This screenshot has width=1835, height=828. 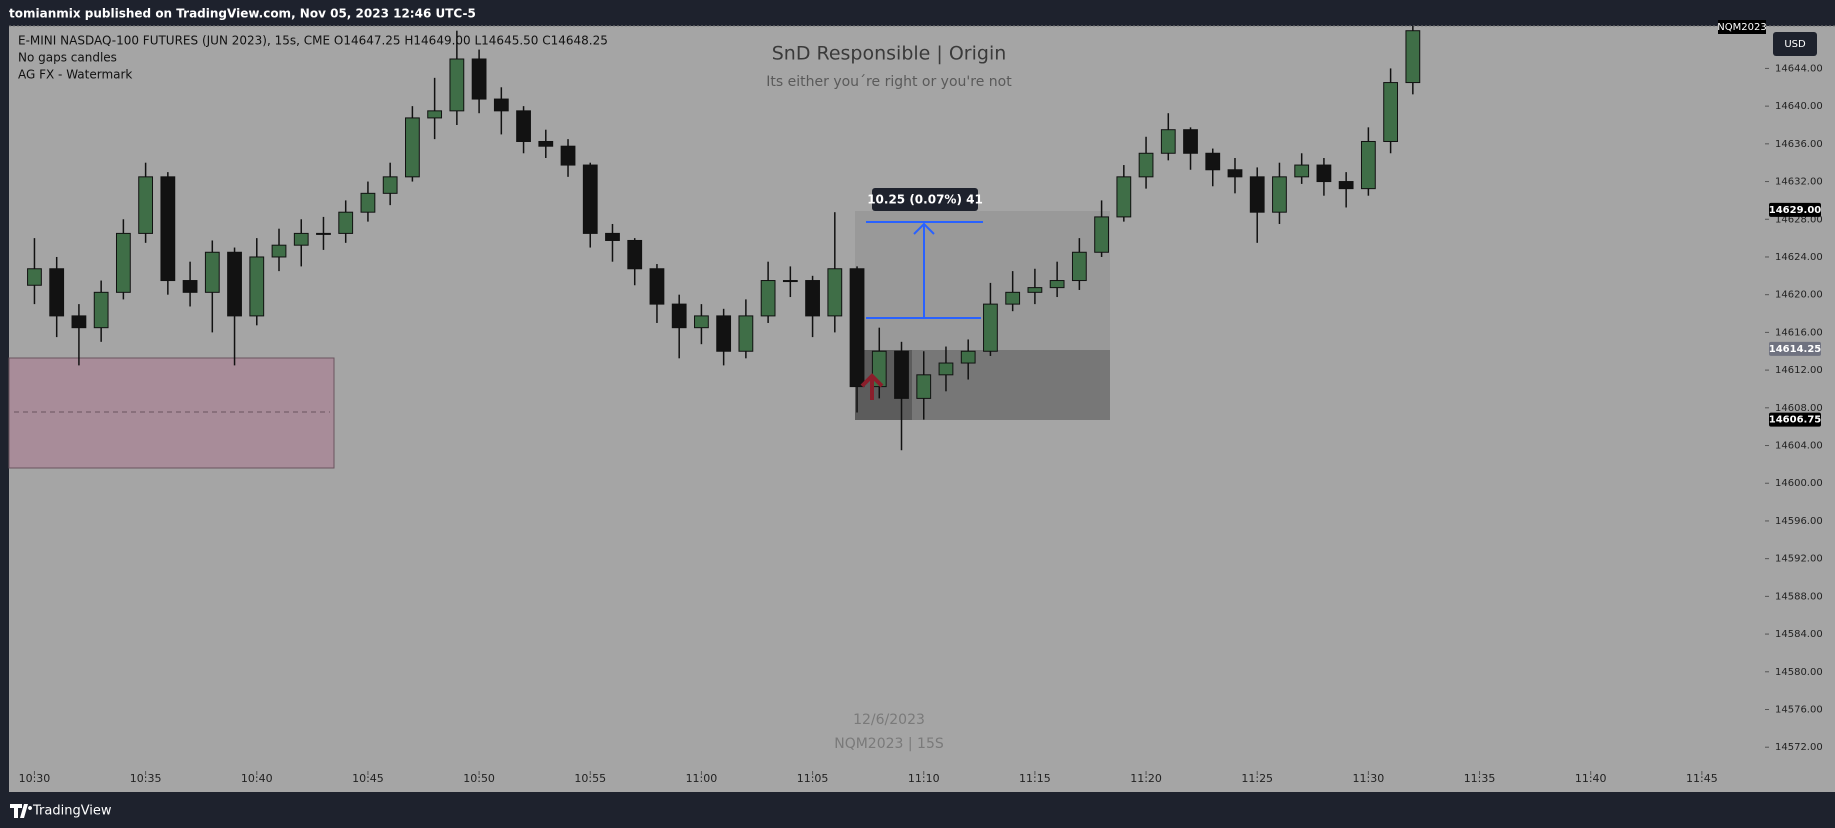 What do you see at coordinates (889, 54) in the screenshot?
I see `chart-title: SnD Responsible | Origin` at bounding box center [889, 54].